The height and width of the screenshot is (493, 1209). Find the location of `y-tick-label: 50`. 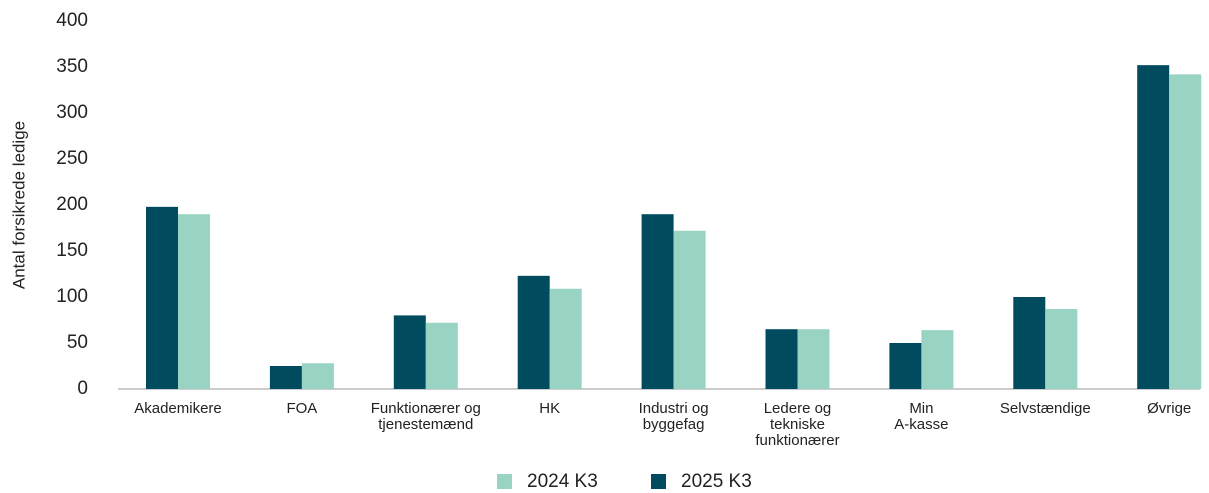

y-tick-label: 50 is located at coordinates (77, 342).